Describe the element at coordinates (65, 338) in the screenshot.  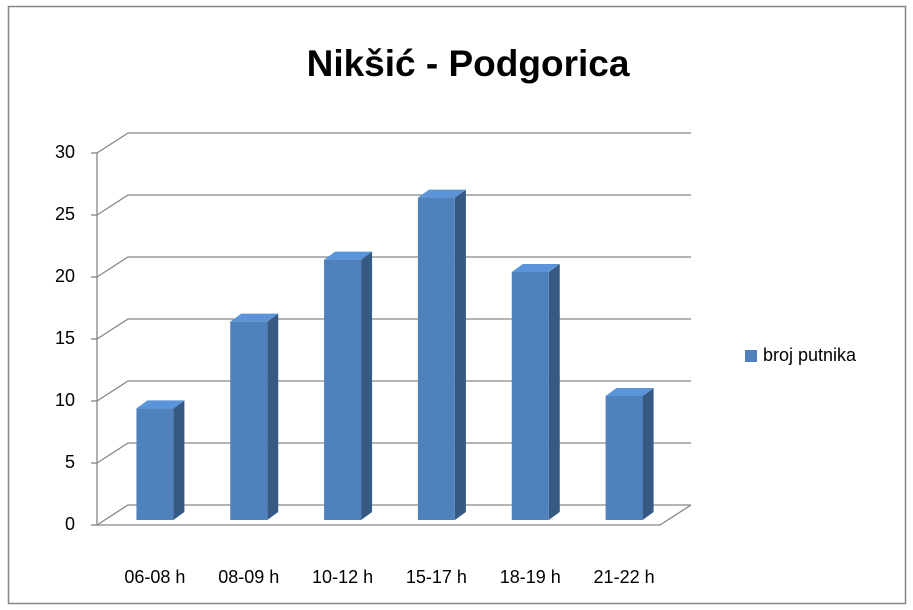
I see `y-tick-label: 15` at that location.